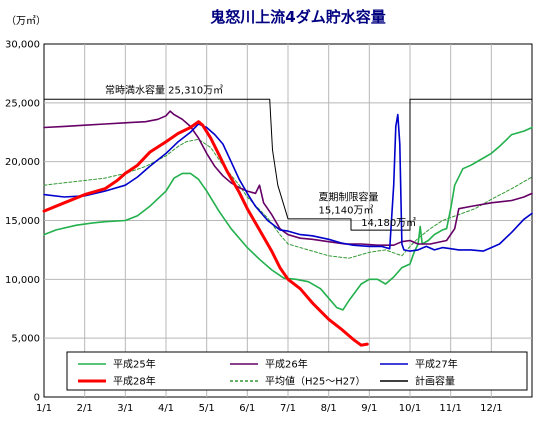 This screenshot has width=560, height=437. What do you see at coordinates (410, 408) in the screenshot?
I see `x-tick-label: 10/1` at bounding box center [410, 408].